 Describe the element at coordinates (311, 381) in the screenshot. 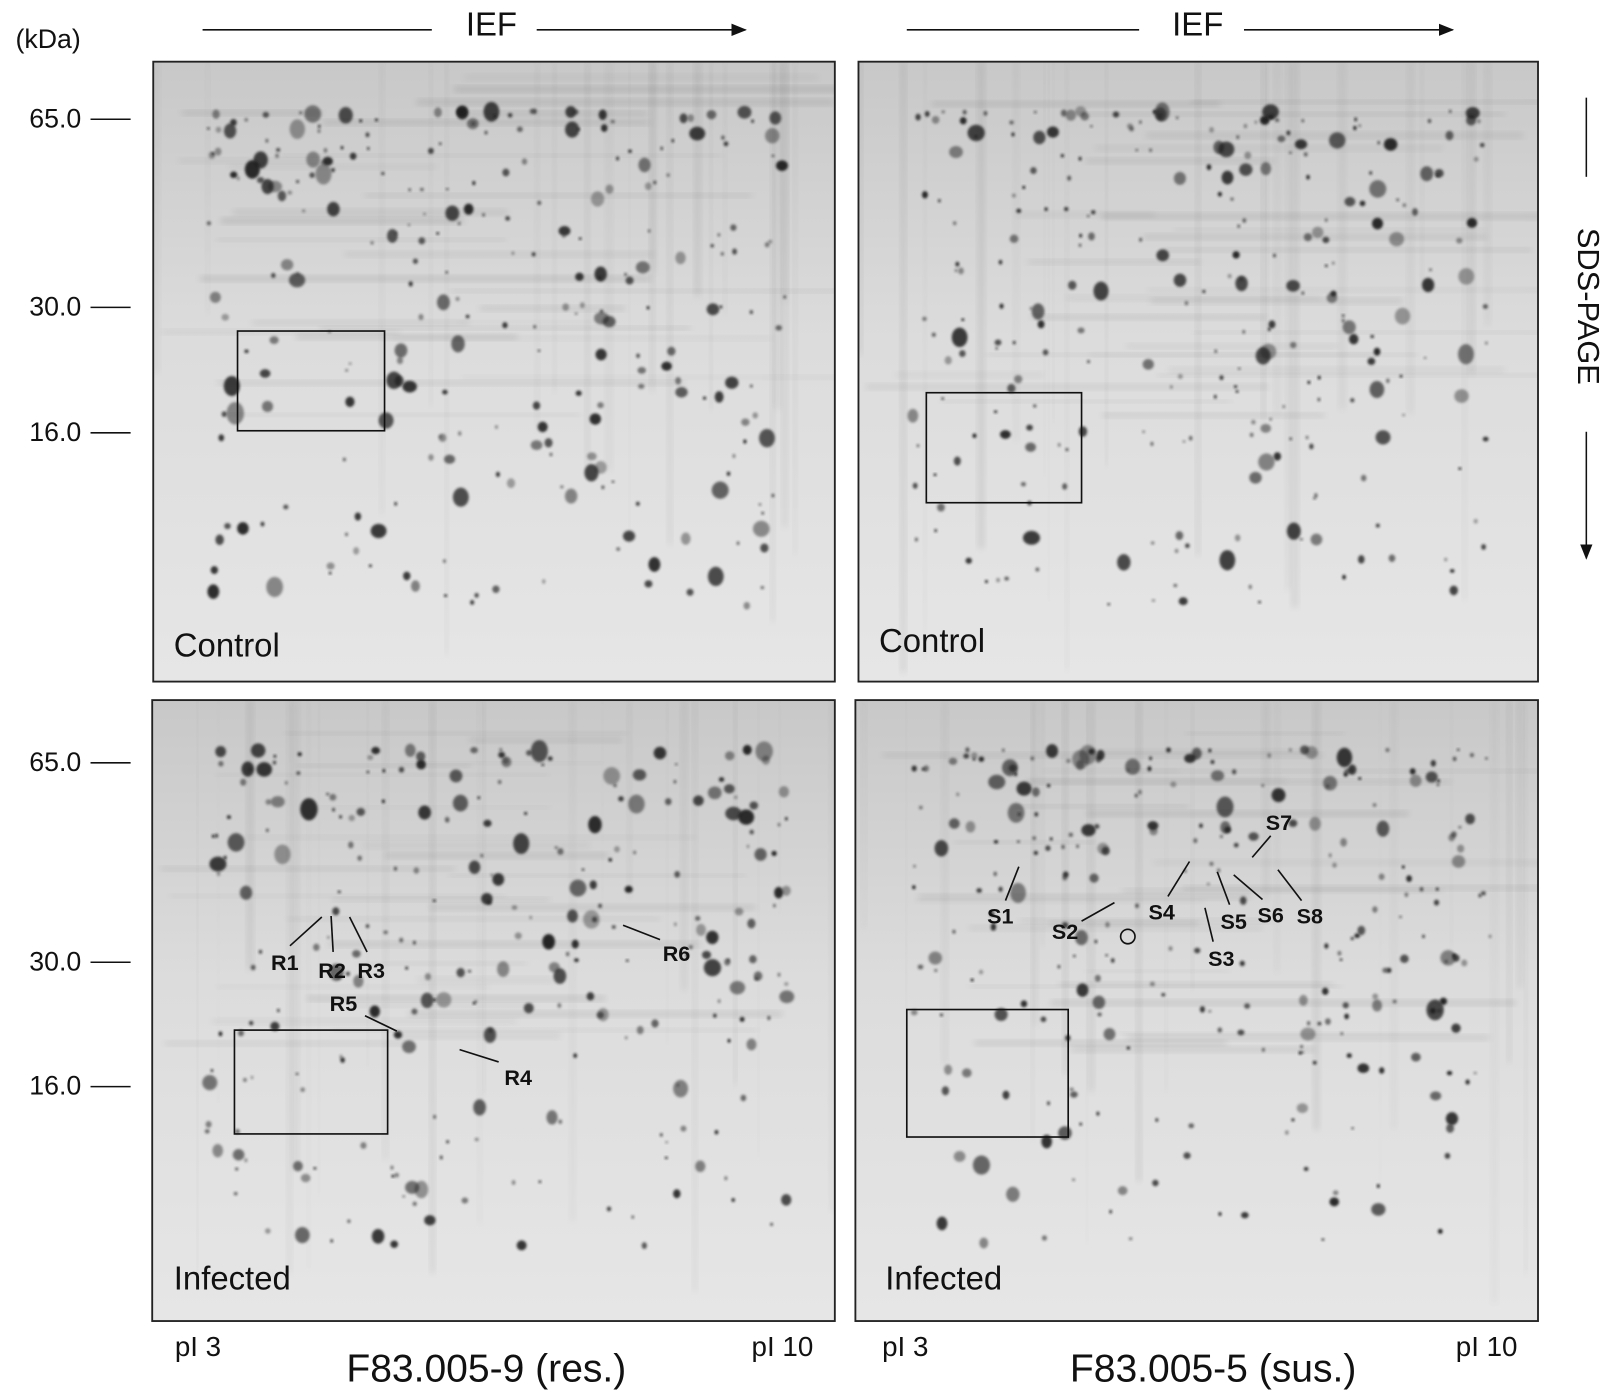

I see `region-box` at that location.